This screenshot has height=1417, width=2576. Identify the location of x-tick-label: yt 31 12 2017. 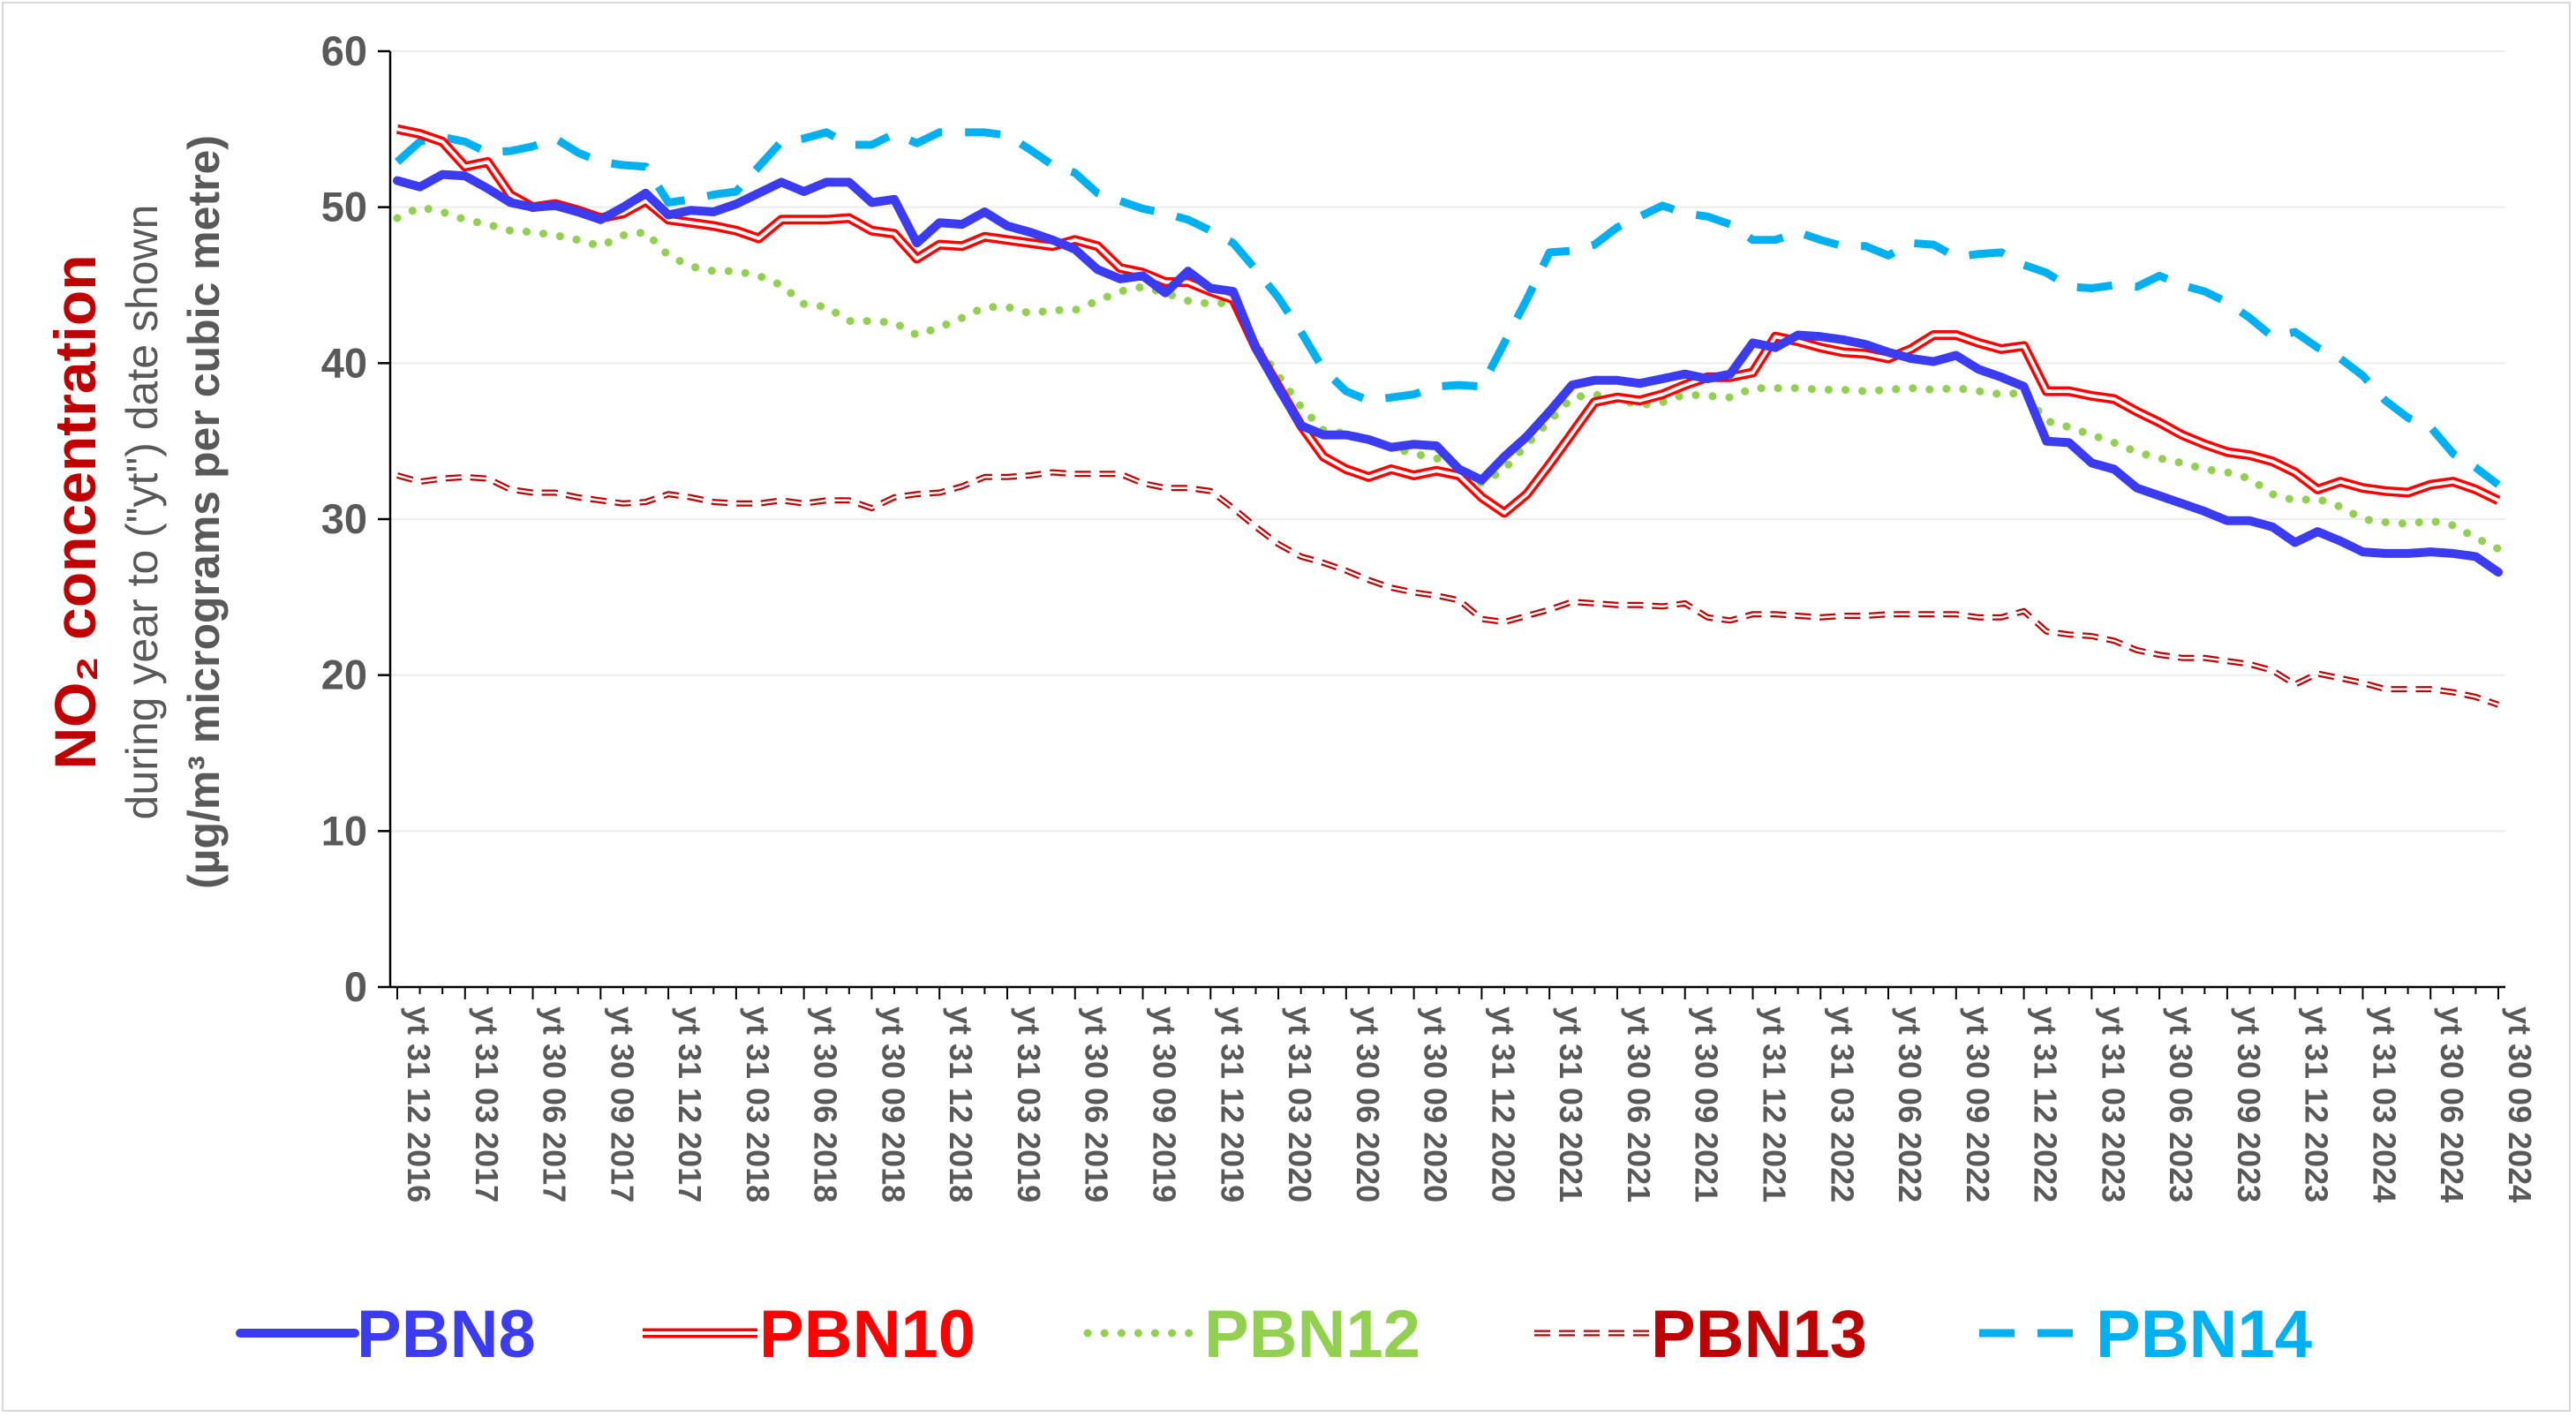
(690, 1104).